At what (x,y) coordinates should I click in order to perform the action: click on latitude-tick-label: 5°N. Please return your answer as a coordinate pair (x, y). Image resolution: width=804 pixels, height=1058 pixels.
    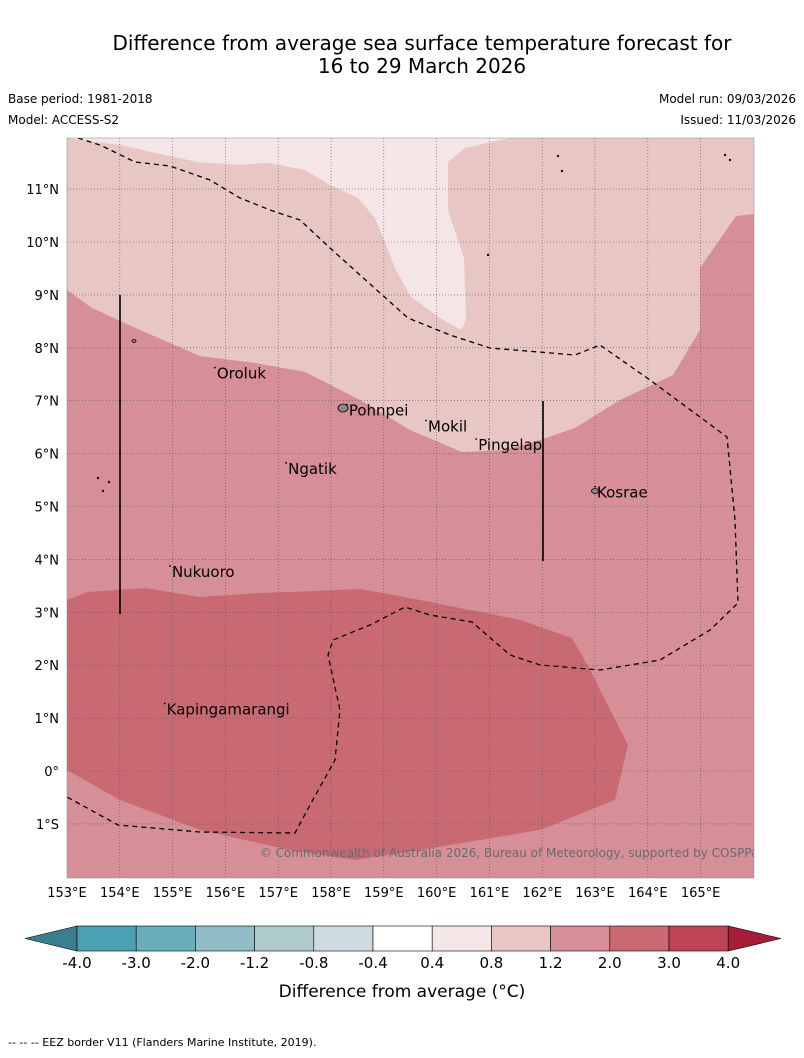
    Looking at the image, I should click on (47, 508).